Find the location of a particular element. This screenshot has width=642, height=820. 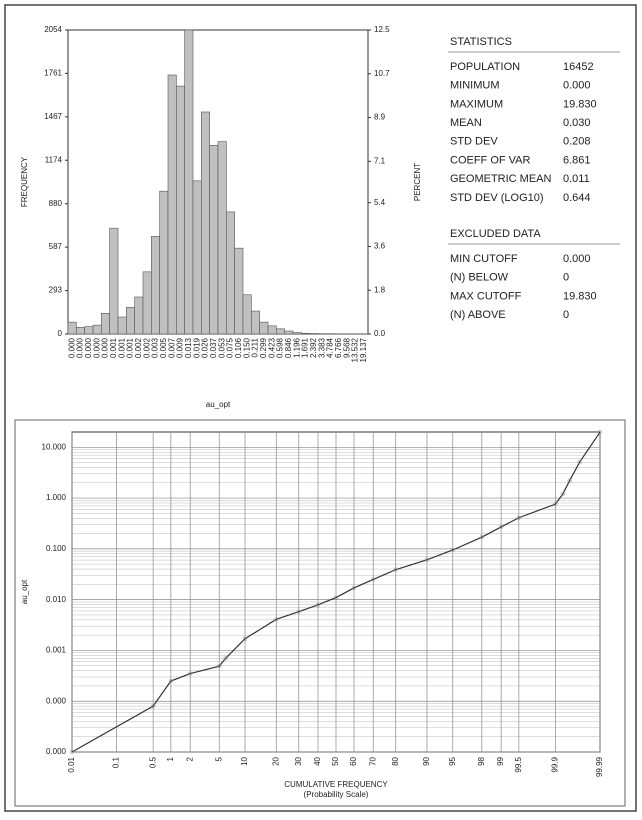

x-tick-label: 80 is located at coordinates (395, 760).